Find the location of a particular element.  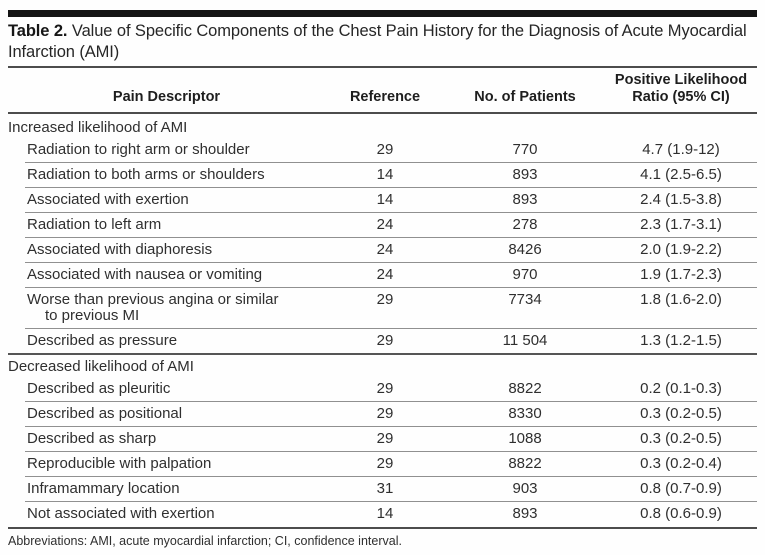

cell-likelihood-ratio: 0.3 (0.2-0.4) is located at coordinates (681, 463).